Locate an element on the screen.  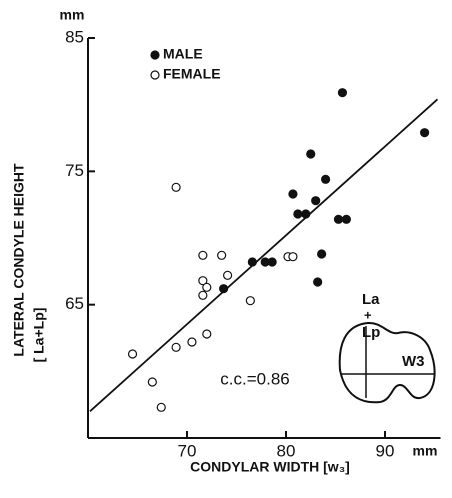
annotation: c.c.=0.86 is located at coordinates (254, 378).